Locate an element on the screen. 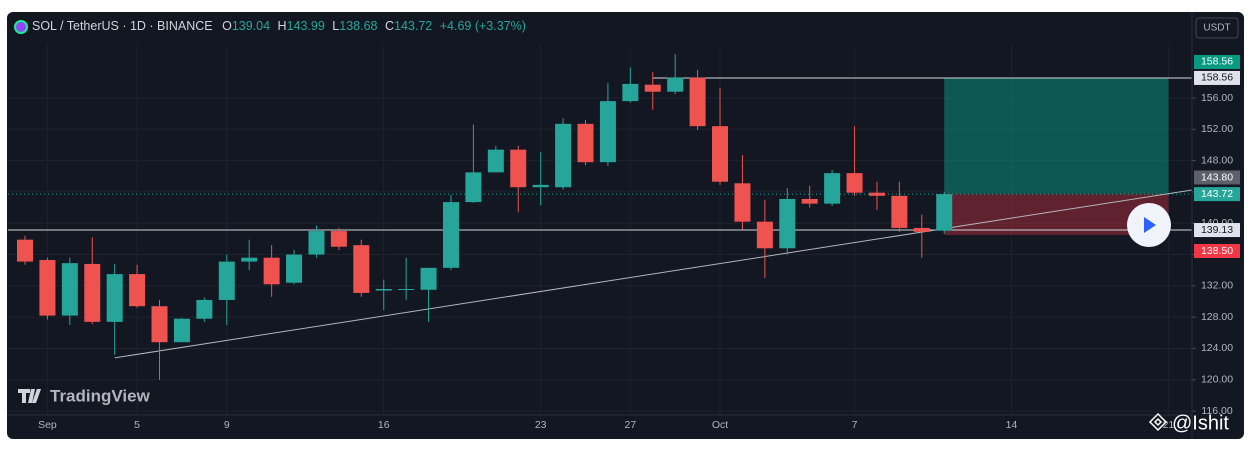 This screenshot has width=1251, height=450. y-tick-label: 116.00 is located at coordinates (1216, 411).